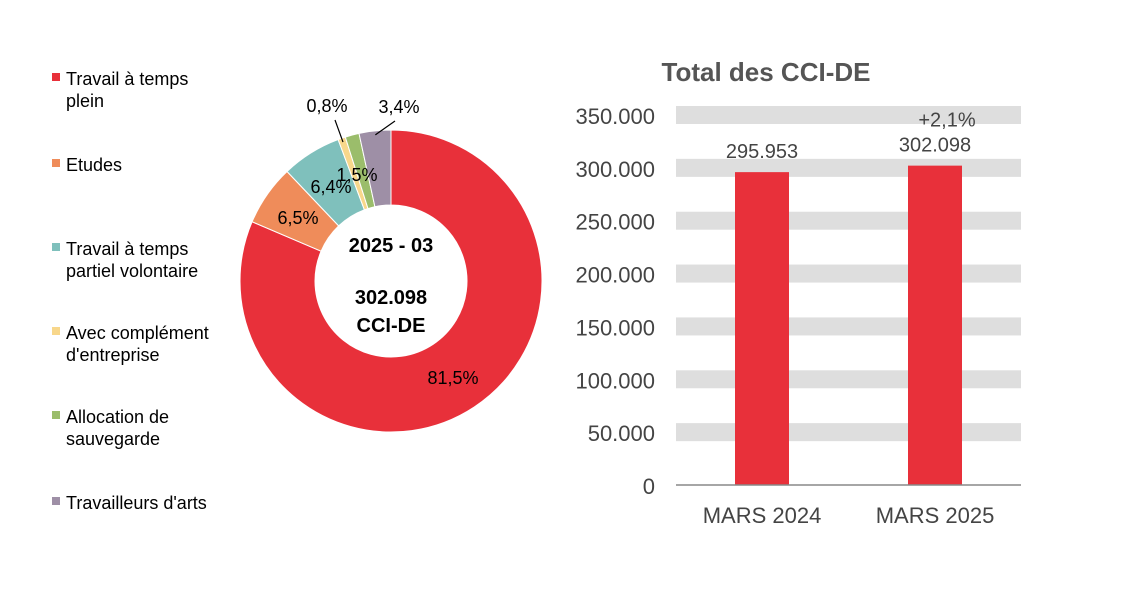 The width and height of the screenshot is (1123, 602). I want to click on legend-label: Etudes, so click(153, 165).